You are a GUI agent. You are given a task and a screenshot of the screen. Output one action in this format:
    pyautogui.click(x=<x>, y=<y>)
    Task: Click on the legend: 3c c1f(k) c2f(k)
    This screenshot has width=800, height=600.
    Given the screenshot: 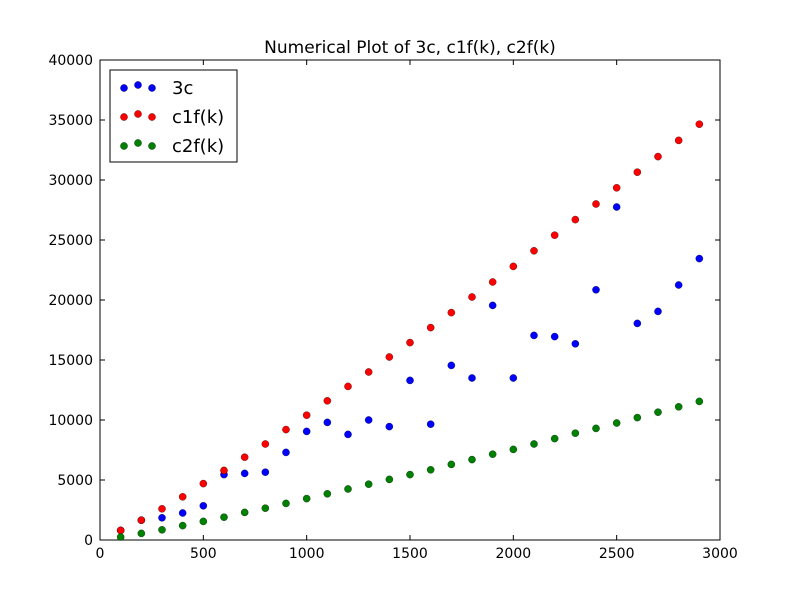 What is the action you would take?
    pyautogui.click(x=173, y=116)
    